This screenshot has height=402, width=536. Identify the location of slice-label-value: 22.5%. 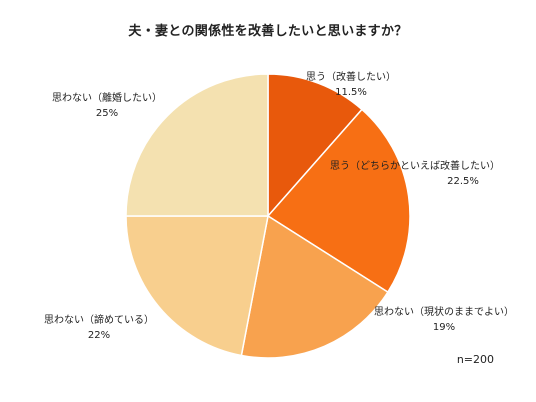
(463, 181).